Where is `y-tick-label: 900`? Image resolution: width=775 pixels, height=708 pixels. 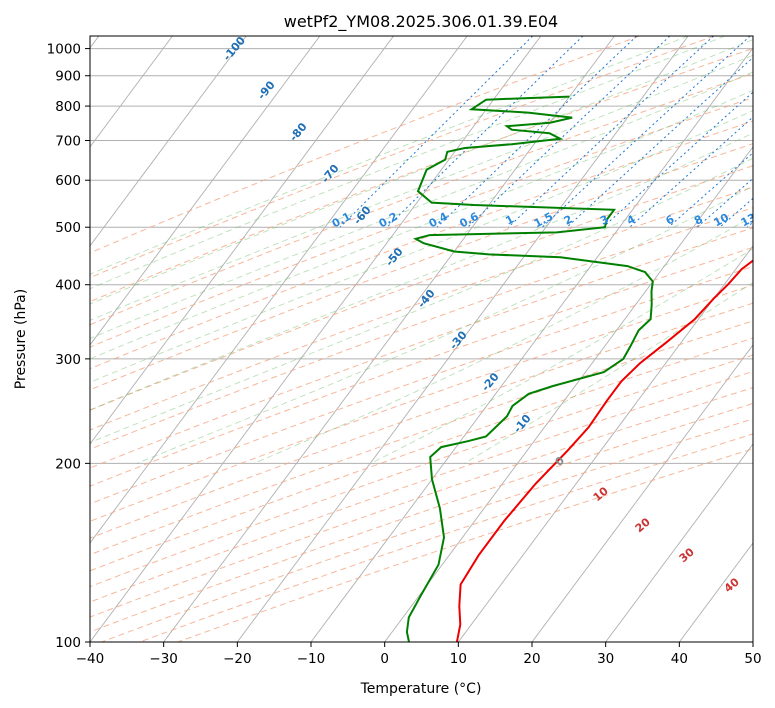
y-tick-label: 900 is located at coordinates (68, 77).